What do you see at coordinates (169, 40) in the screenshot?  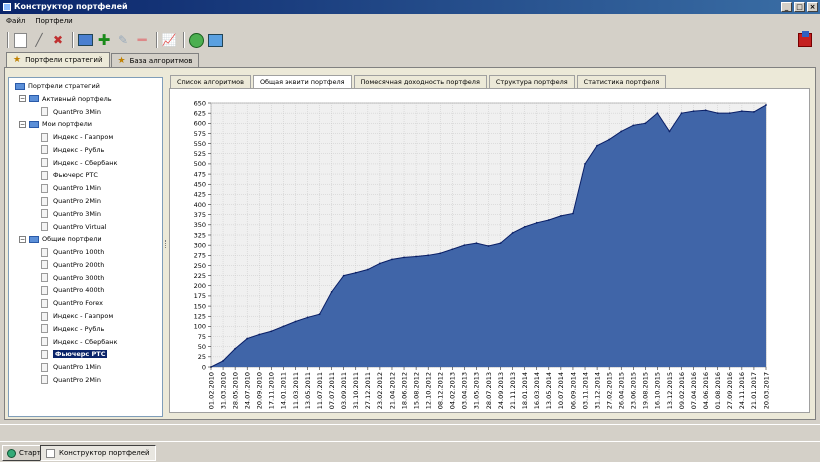 I see `chart-icon: 📈` at bounding box center [169, 40].